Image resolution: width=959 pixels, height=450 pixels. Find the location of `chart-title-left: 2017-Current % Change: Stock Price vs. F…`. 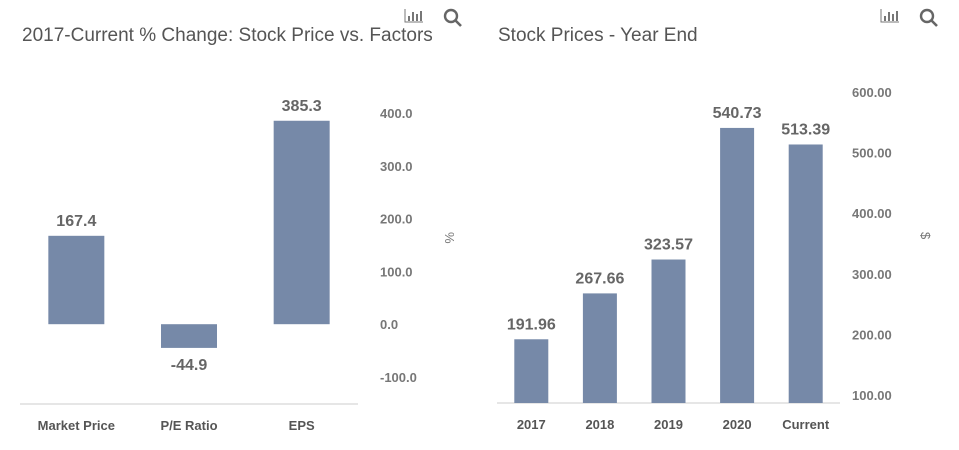

chart-title-left: 2017-Current % Change: Stock Price vs. F… is located at coordinates (227, 35).